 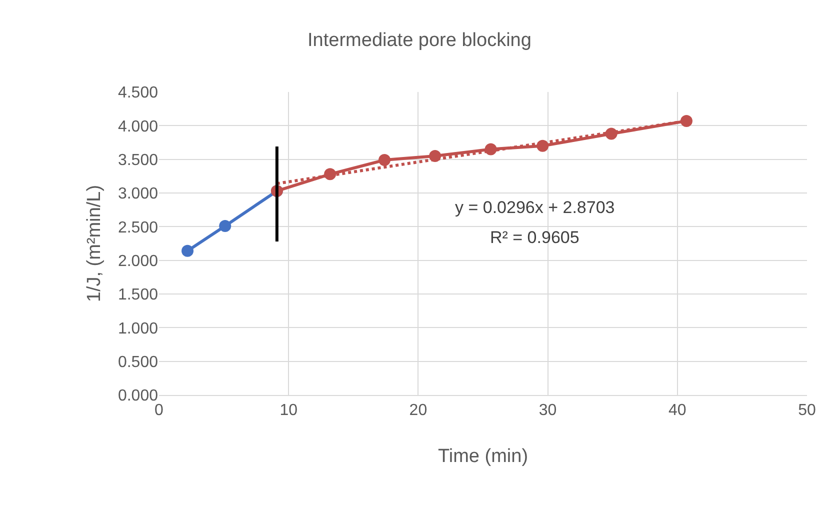 I want to click on y-tick-label: 1.500, so click(x=138, y=295).